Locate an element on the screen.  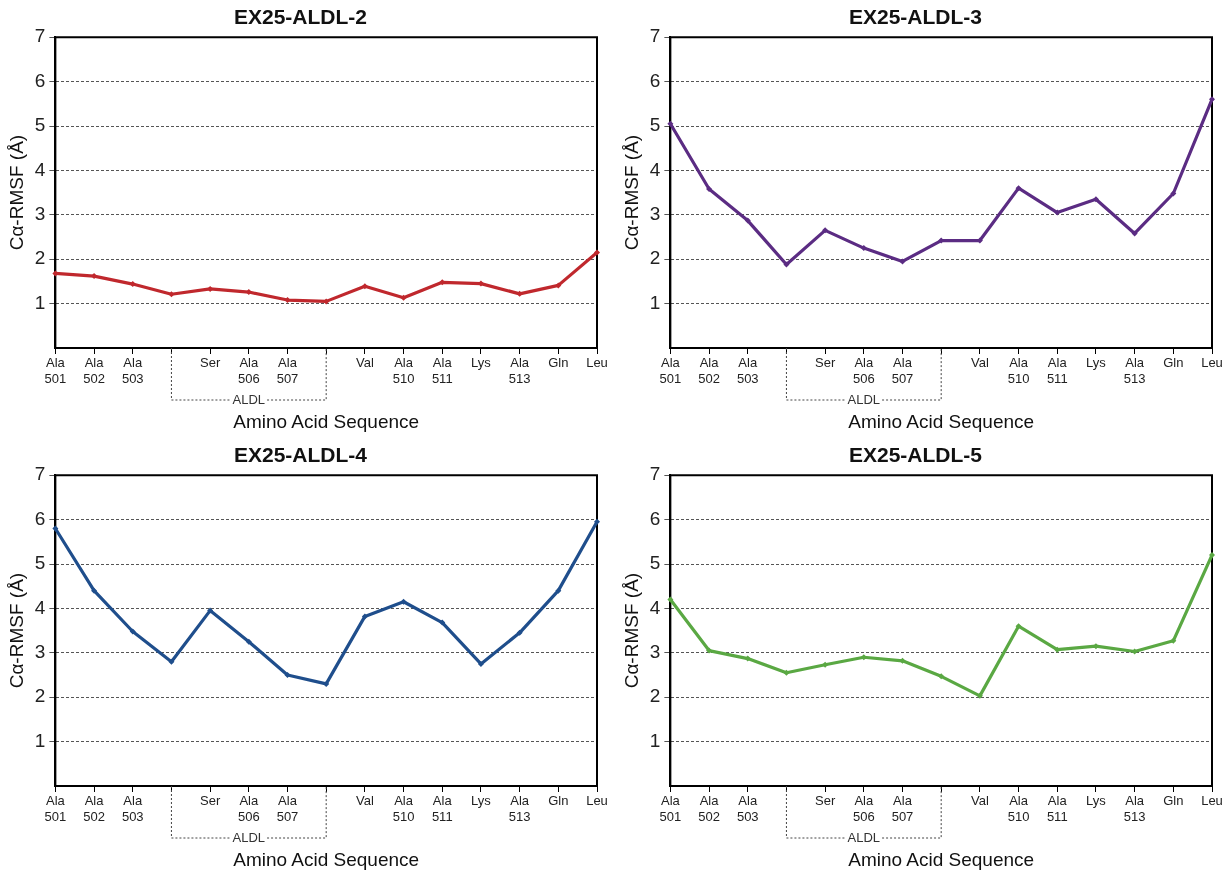
x-tick-label: Ala 502 is located at coordinates (94, 370).